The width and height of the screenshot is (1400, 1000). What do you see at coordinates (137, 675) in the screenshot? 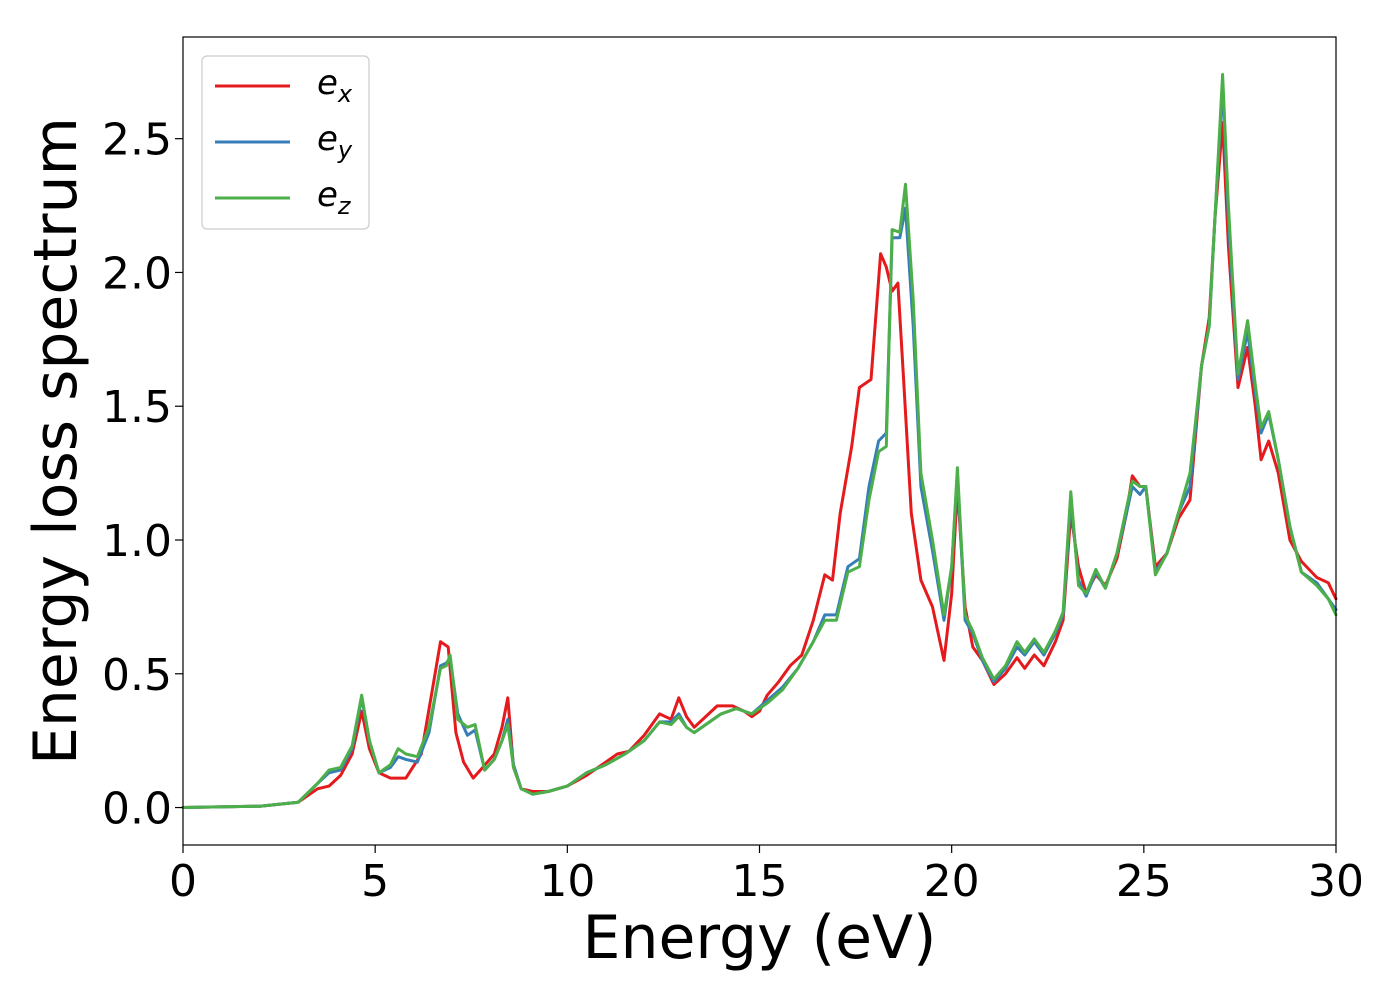
I see `y-tick-label: 0.5` at bounding box center [137, 675].